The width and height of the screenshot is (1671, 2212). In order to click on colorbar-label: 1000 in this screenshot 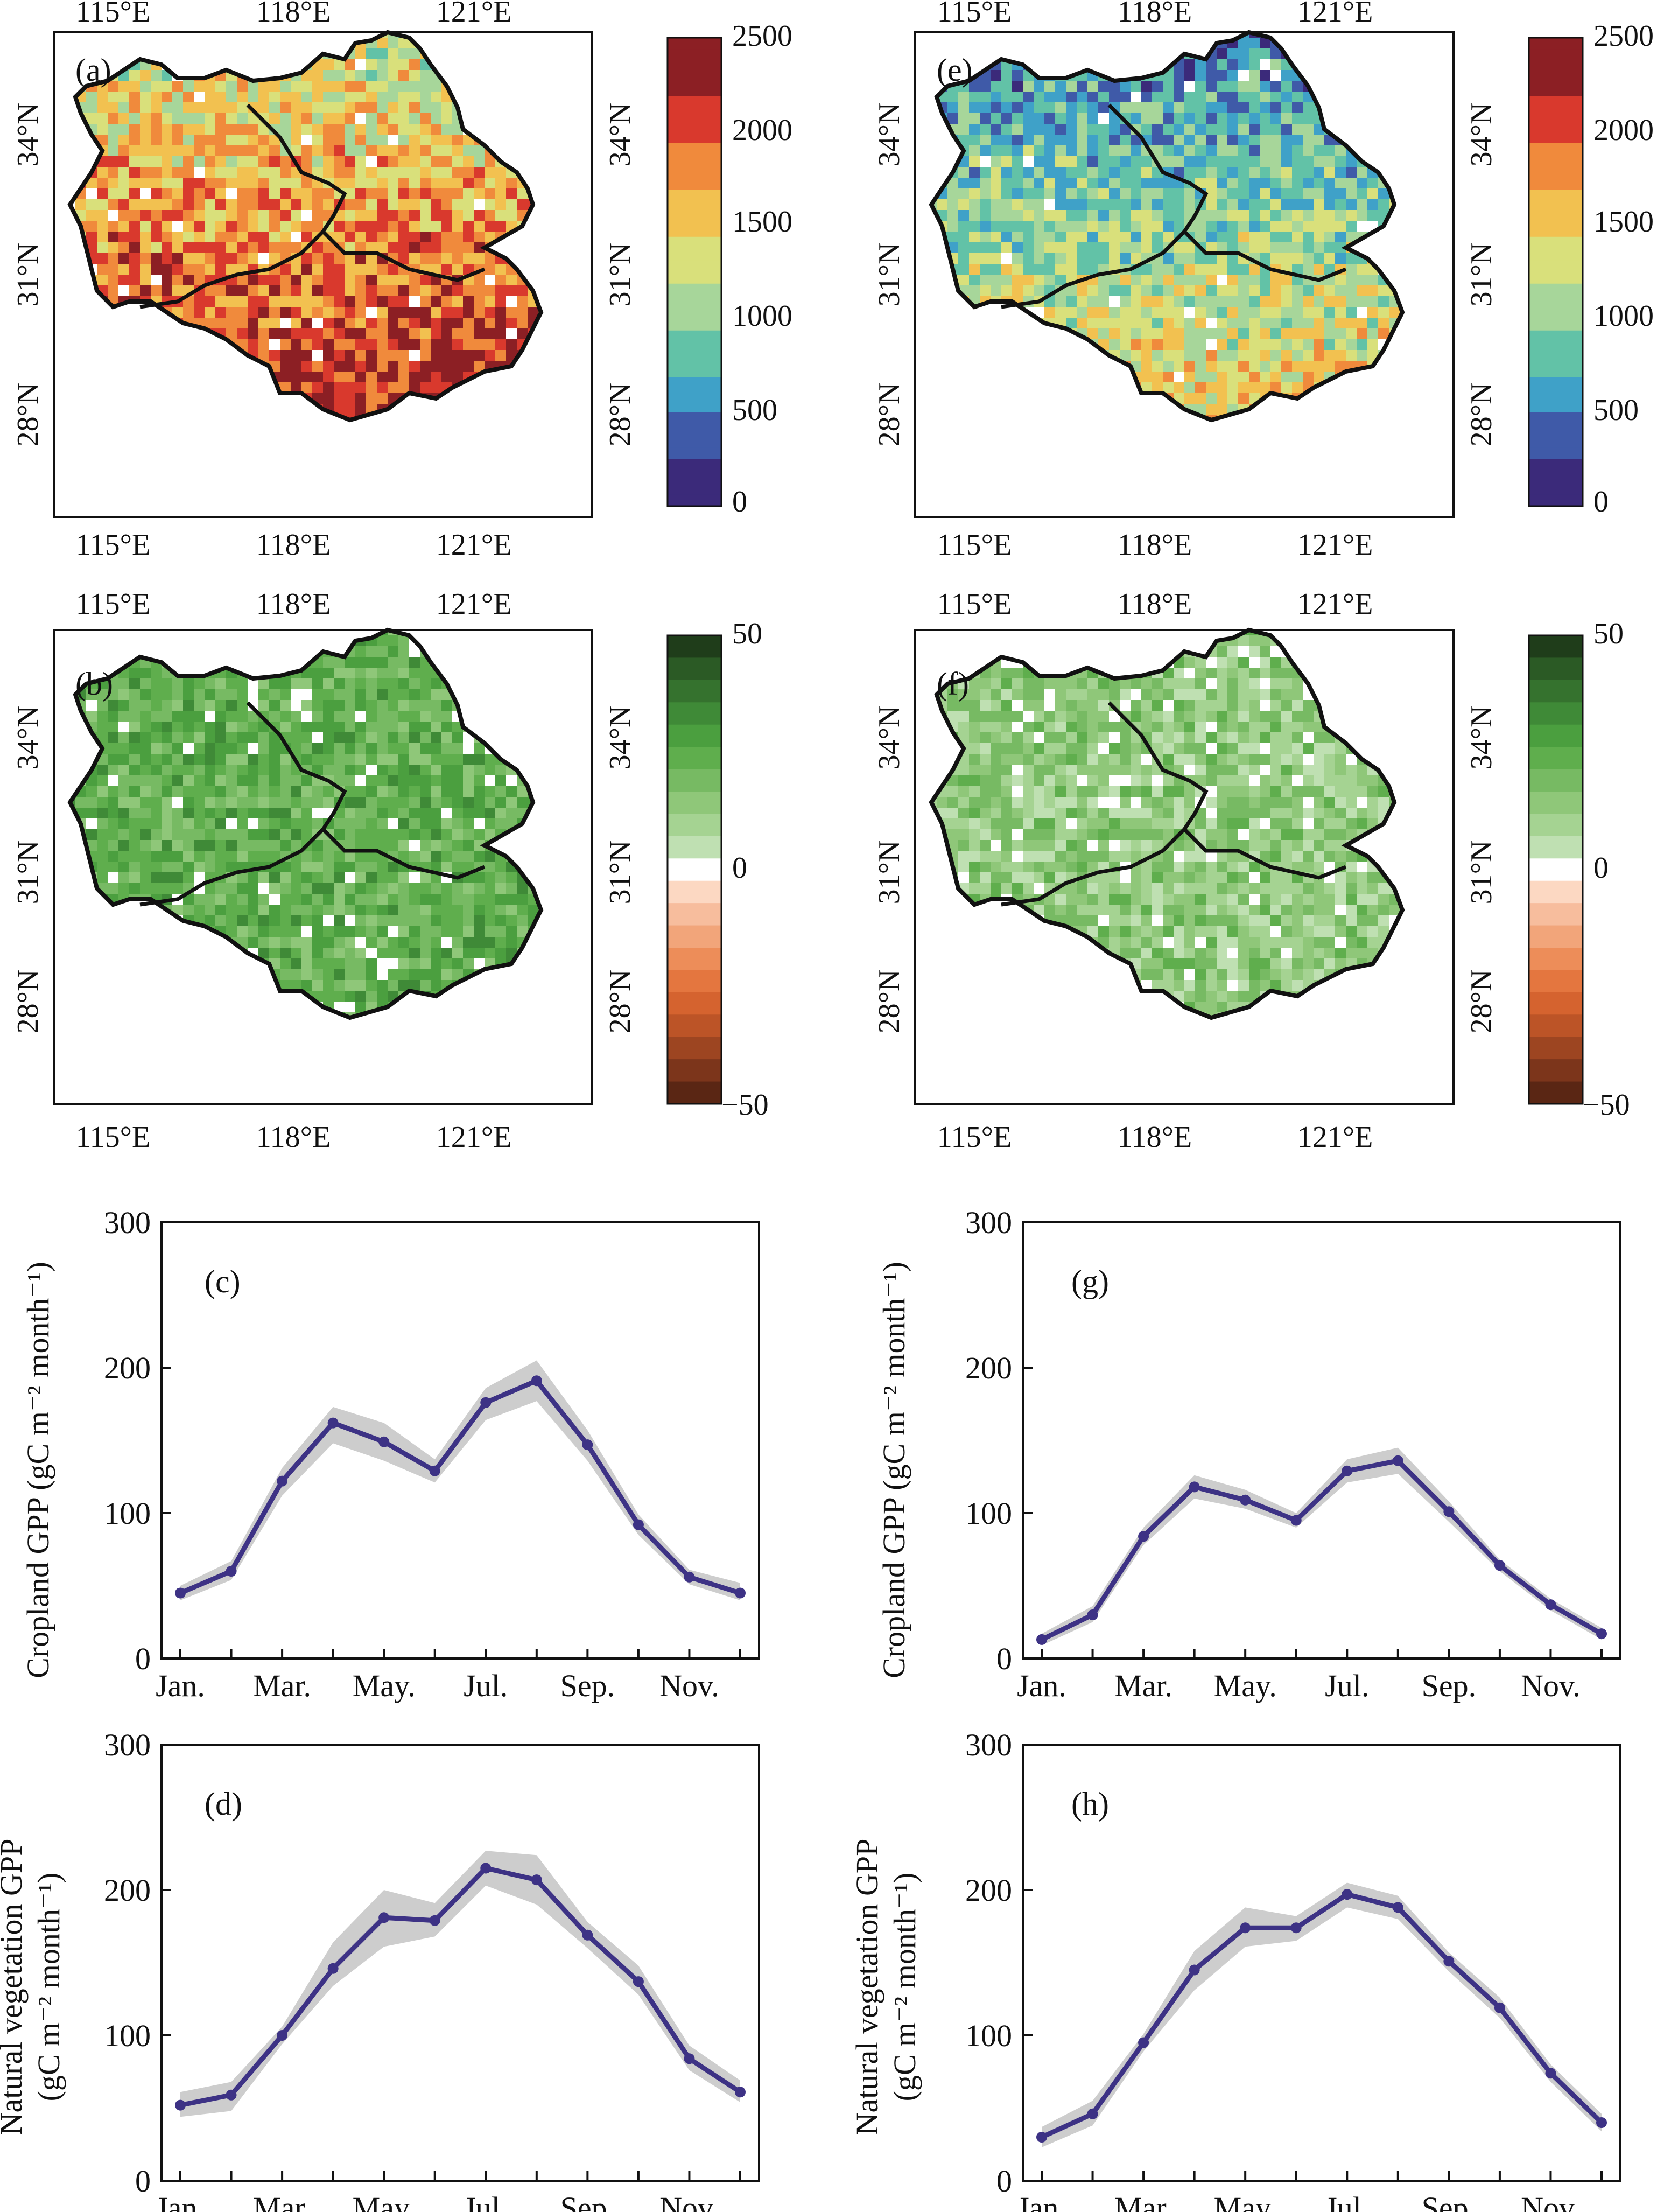, I will do `click(1623, 316)`.